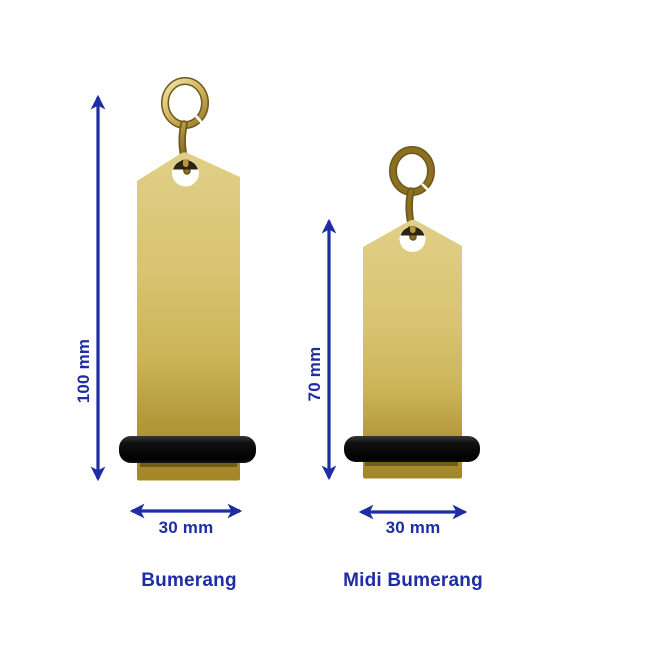 This screenshot has width=645, height=645. What do you see at coordinates (314, 374) in the screenshot?
I see `midi-bumerang-height-label: 70 mm` at bounding box center [314, 374].